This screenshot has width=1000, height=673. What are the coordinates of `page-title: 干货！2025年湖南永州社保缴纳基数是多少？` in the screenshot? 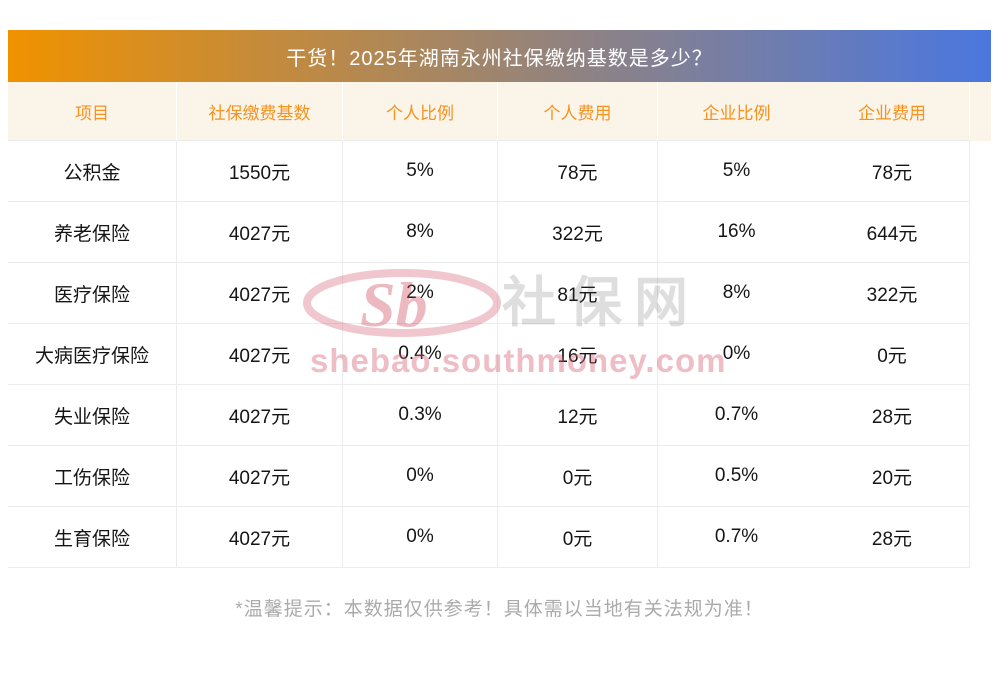 It's located at (499, 58).